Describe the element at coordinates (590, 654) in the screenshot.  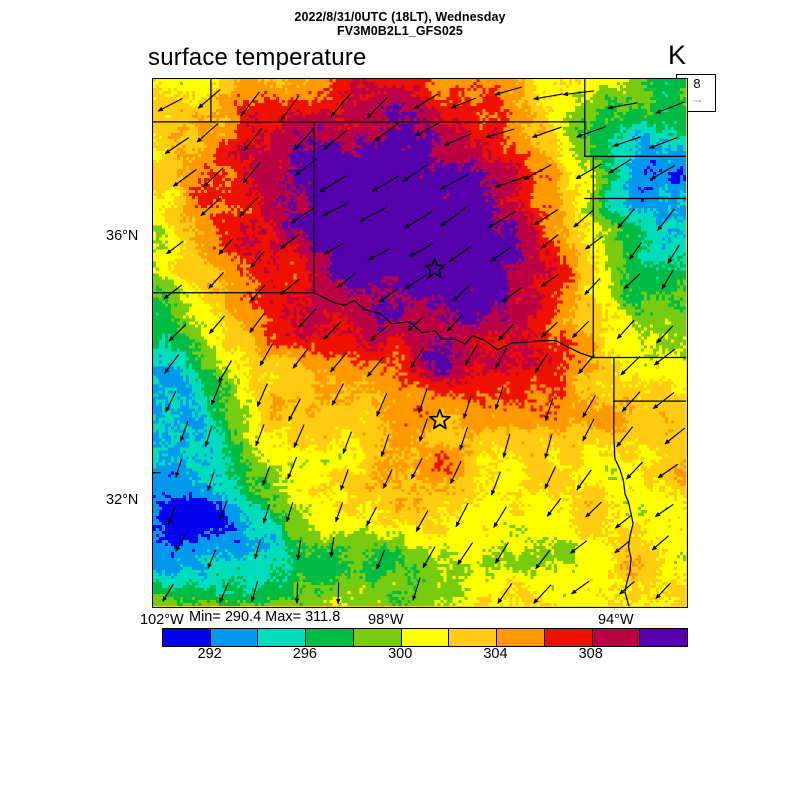
I see `colorbar-tick-308: 308` at that location.